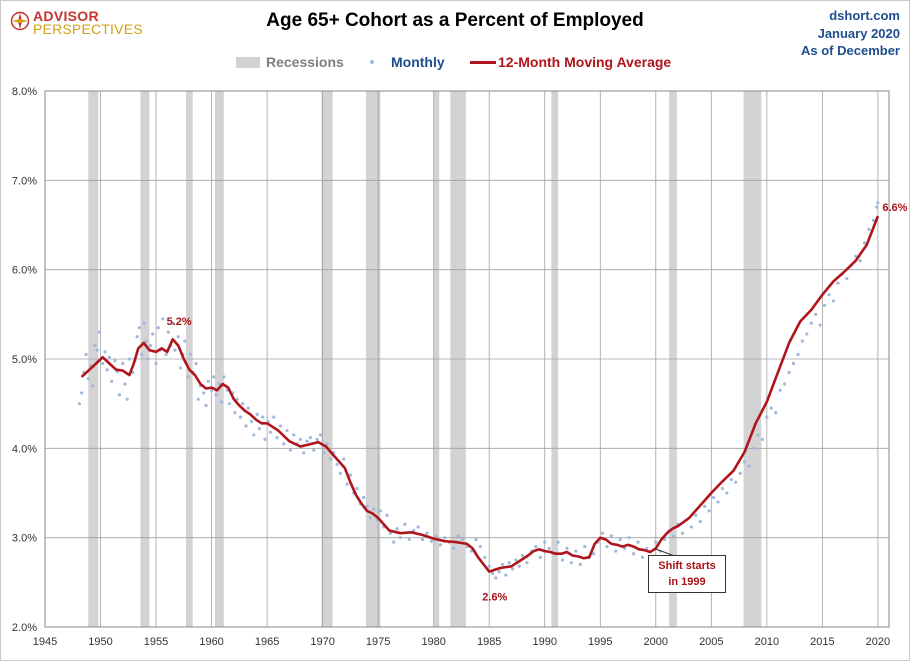 The image size is (910, 661). I want to click on source-date: January 2020, so click(858, 33).